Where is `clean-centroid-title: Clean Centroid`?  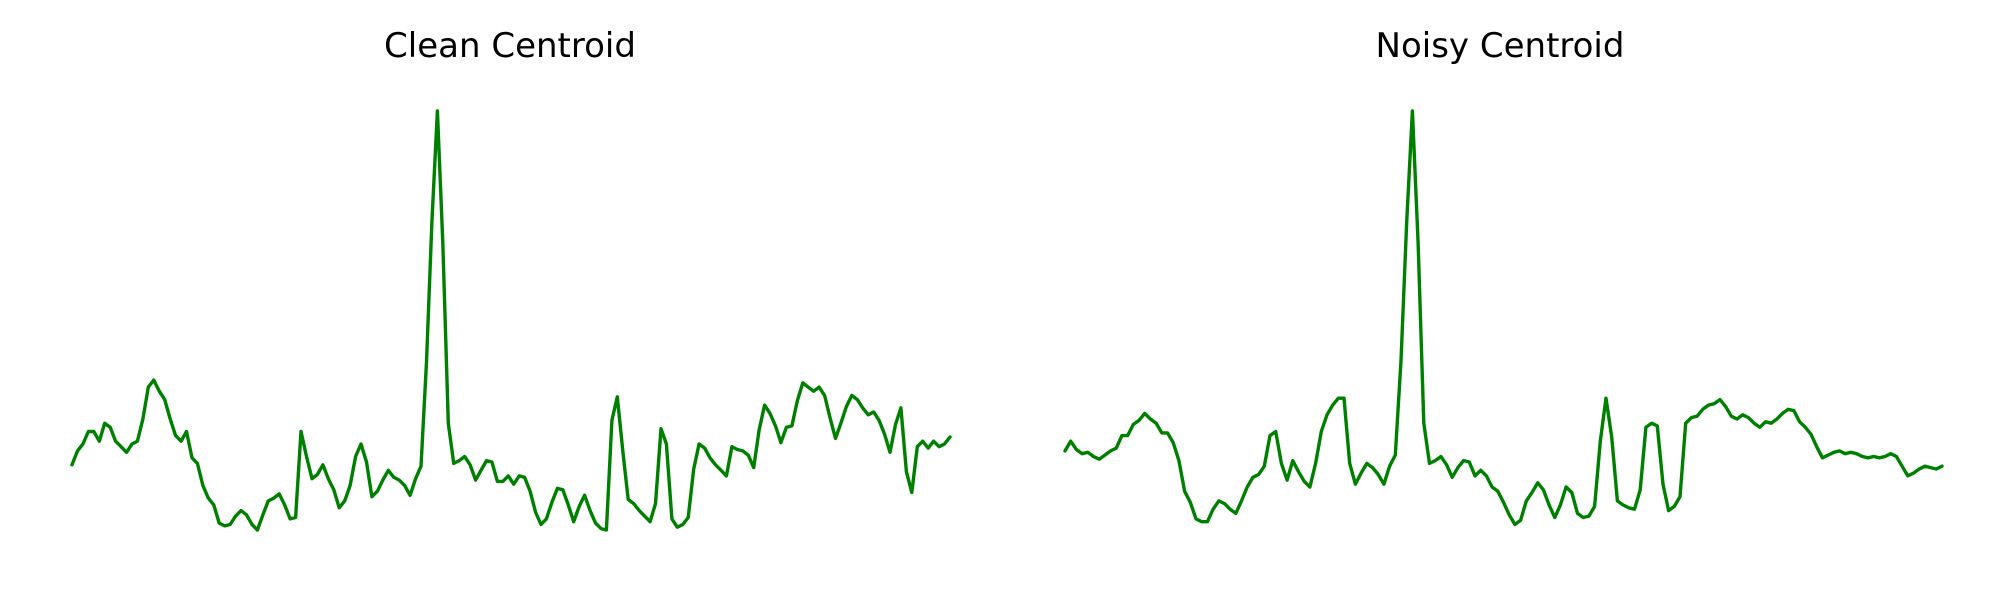
clean-centroid-title: Clean Centroid is located at coordinates (510, 46).